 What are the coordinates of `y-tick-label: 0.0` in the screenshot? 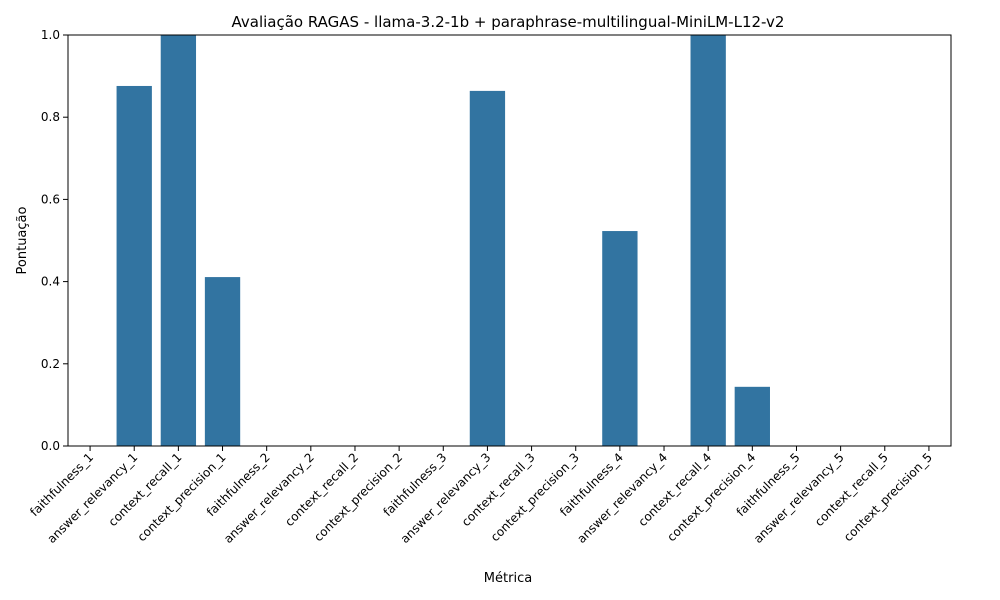 It's located at (50, 446).